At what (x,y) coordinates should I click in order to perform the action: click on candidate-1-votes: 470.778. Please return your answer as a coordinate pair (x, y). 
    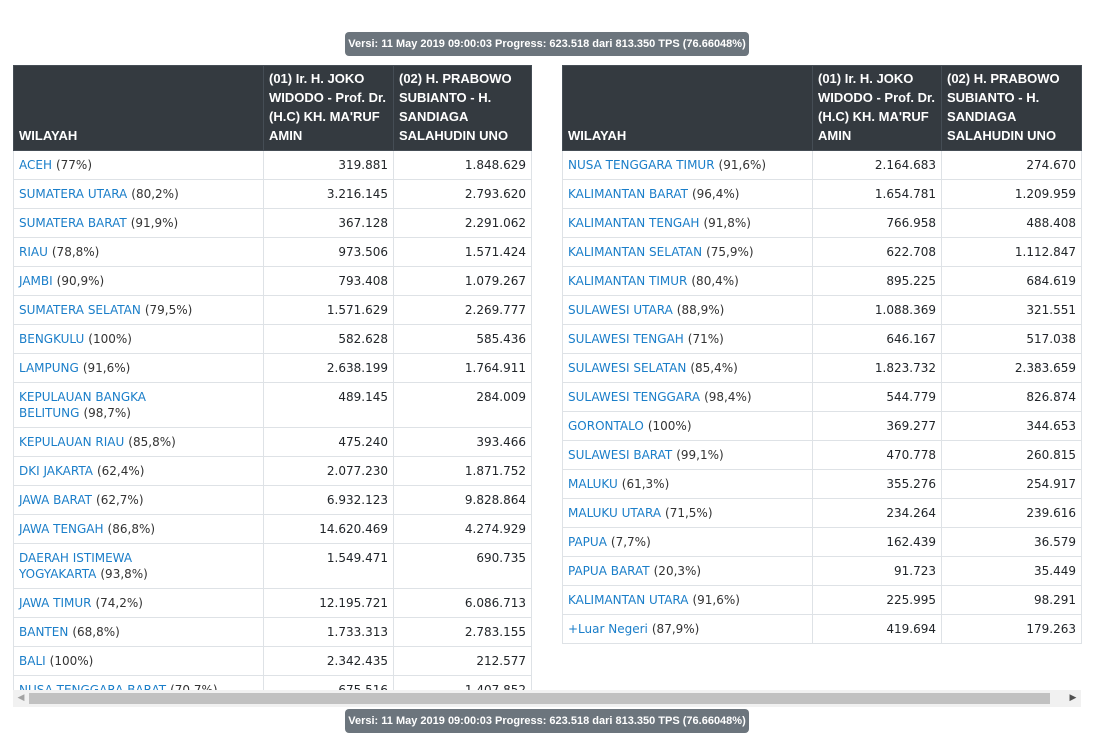
    Looking at the image, I should click on (877, 455).